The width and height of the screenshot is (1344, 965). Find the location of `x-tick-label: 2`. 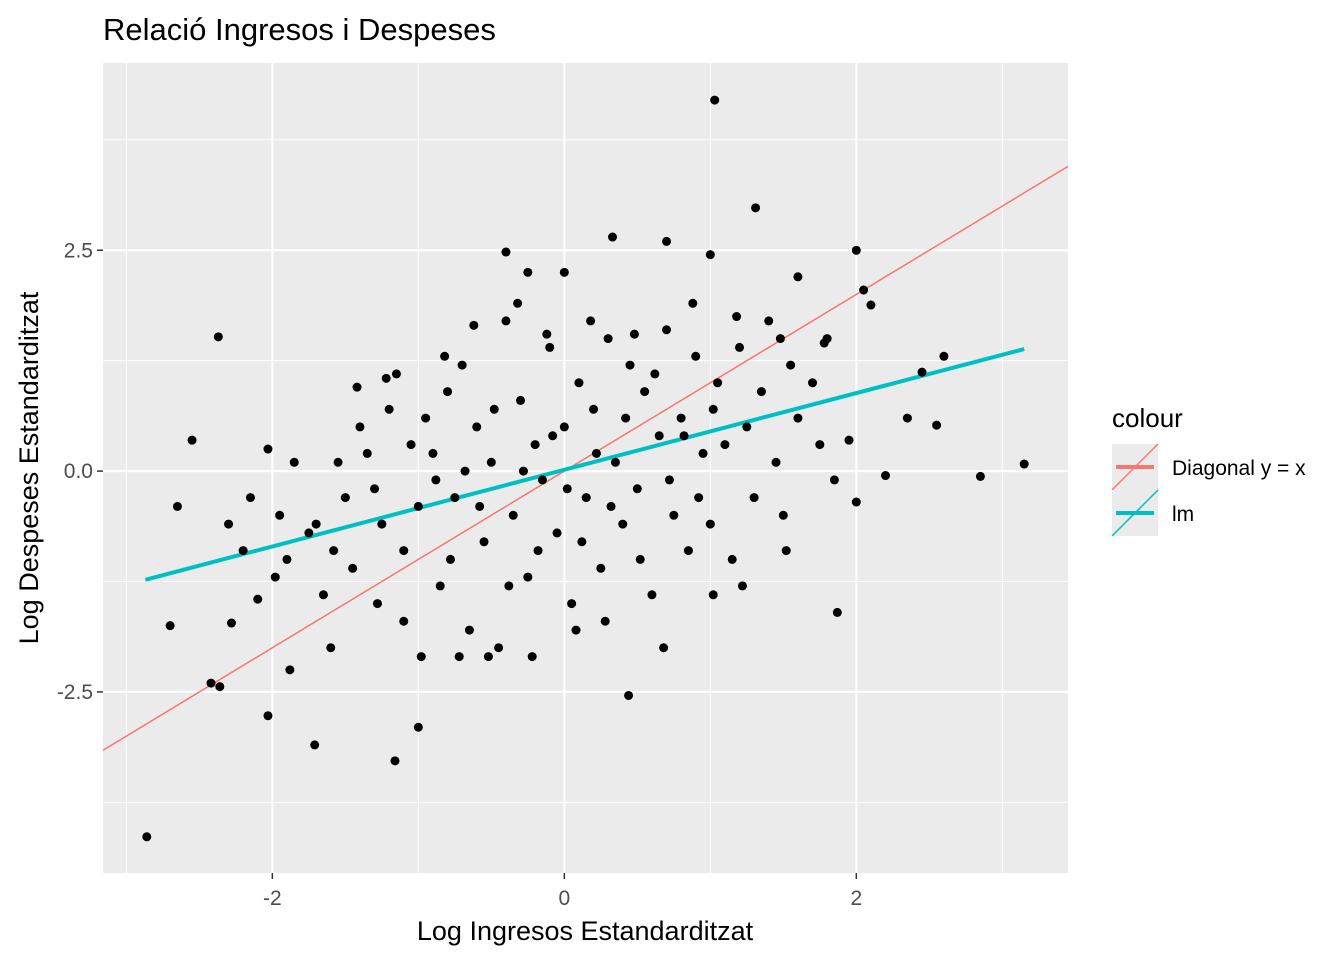

x-tick-label: 2 is located at coordinates (856, 898).